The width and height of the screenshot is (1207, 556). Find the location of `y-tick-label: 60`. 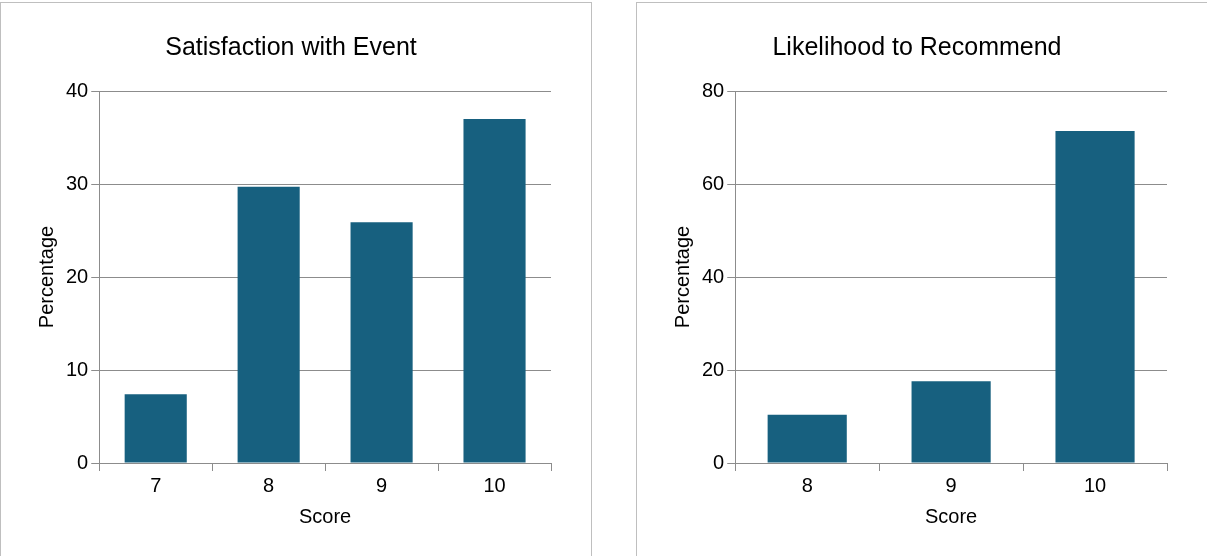

y-tick-label: 60 is located at coordinates (713, 182).